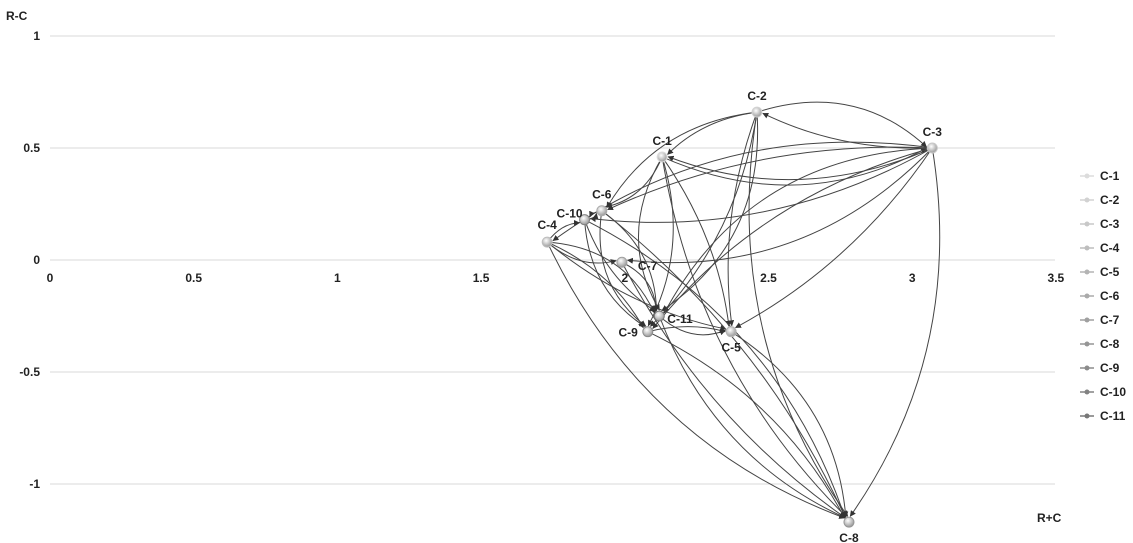  Describe the element at coordinates (50, 278) in the screenshot. I see `x-tick-label: 0` at that location.